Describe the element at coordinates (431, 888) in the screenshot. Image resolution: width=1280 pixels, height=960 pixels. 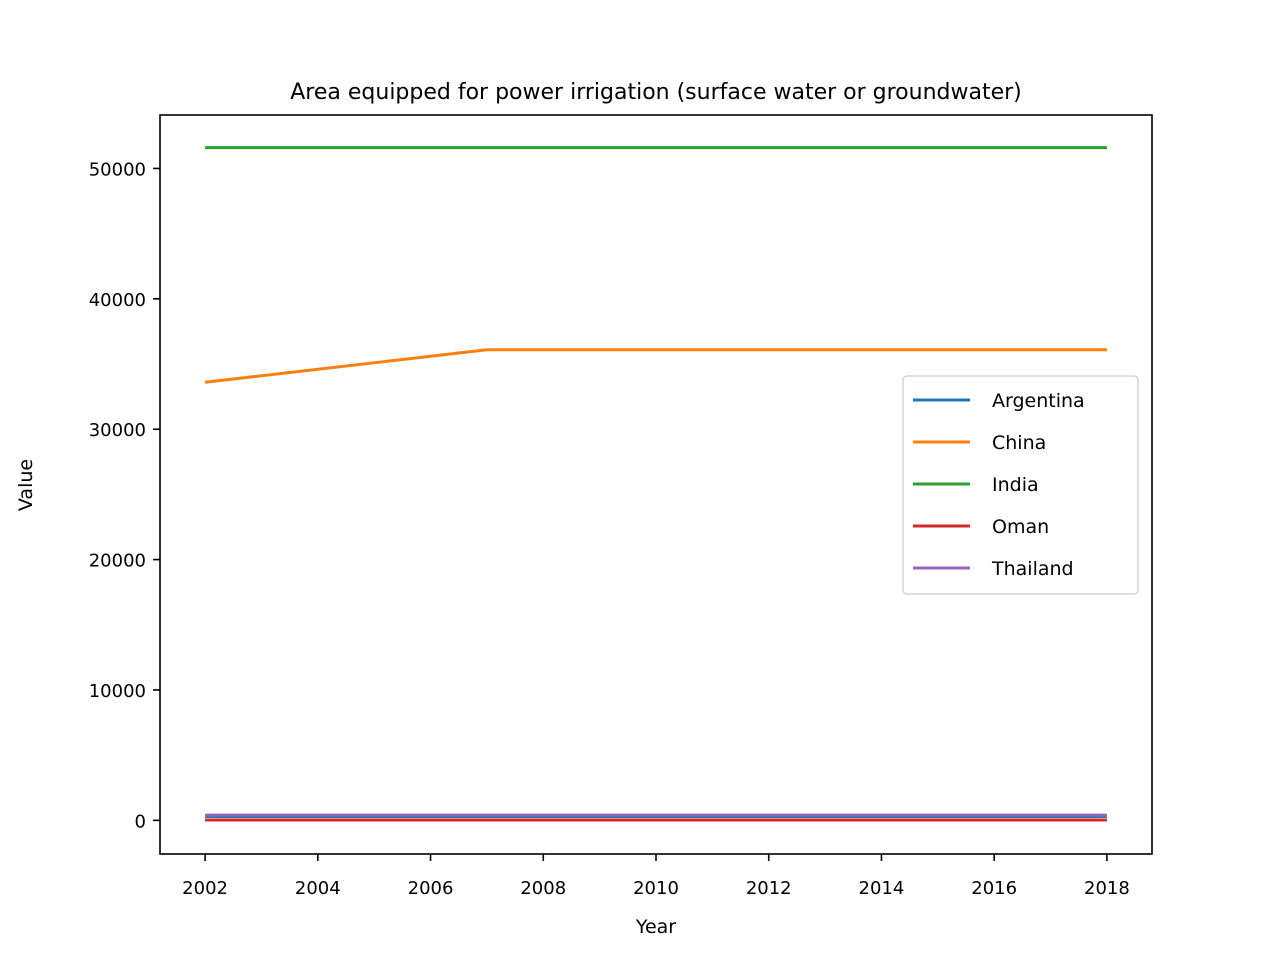
I see `x-tick-label: 2006` at that location.